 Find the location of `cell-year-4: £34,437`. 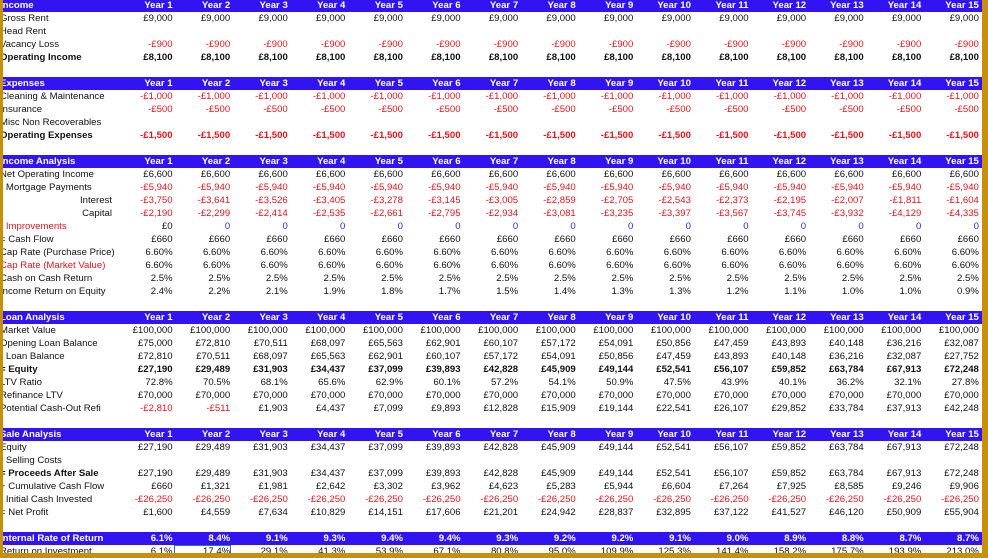

cell-year-4: £34,437 is located at coordinates (328, 369).